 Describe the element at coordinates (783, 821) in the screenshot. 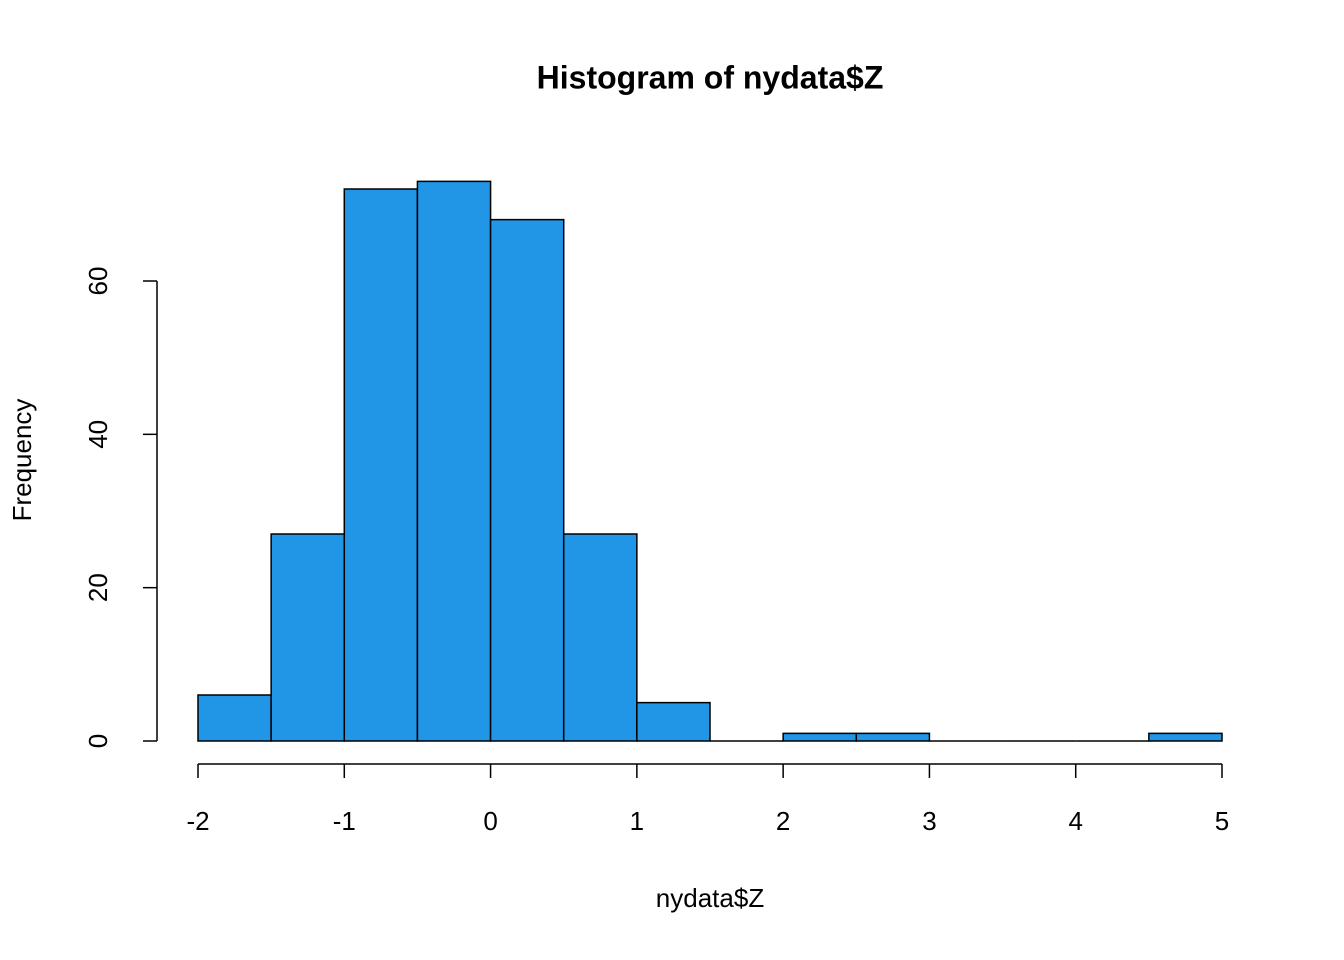

I see `x-tick-label: 2` at that location.